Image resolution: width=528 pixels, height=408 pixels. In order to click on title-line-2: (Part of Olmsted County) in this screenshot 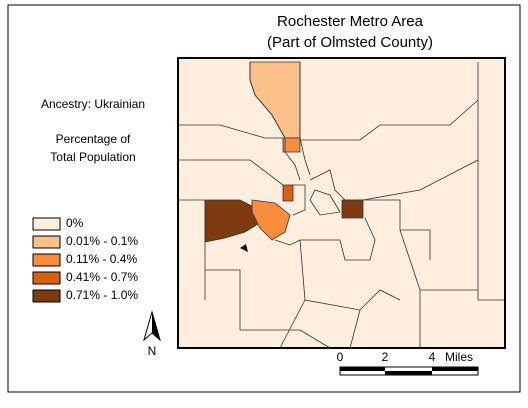, I will do `click(350, 42)`.